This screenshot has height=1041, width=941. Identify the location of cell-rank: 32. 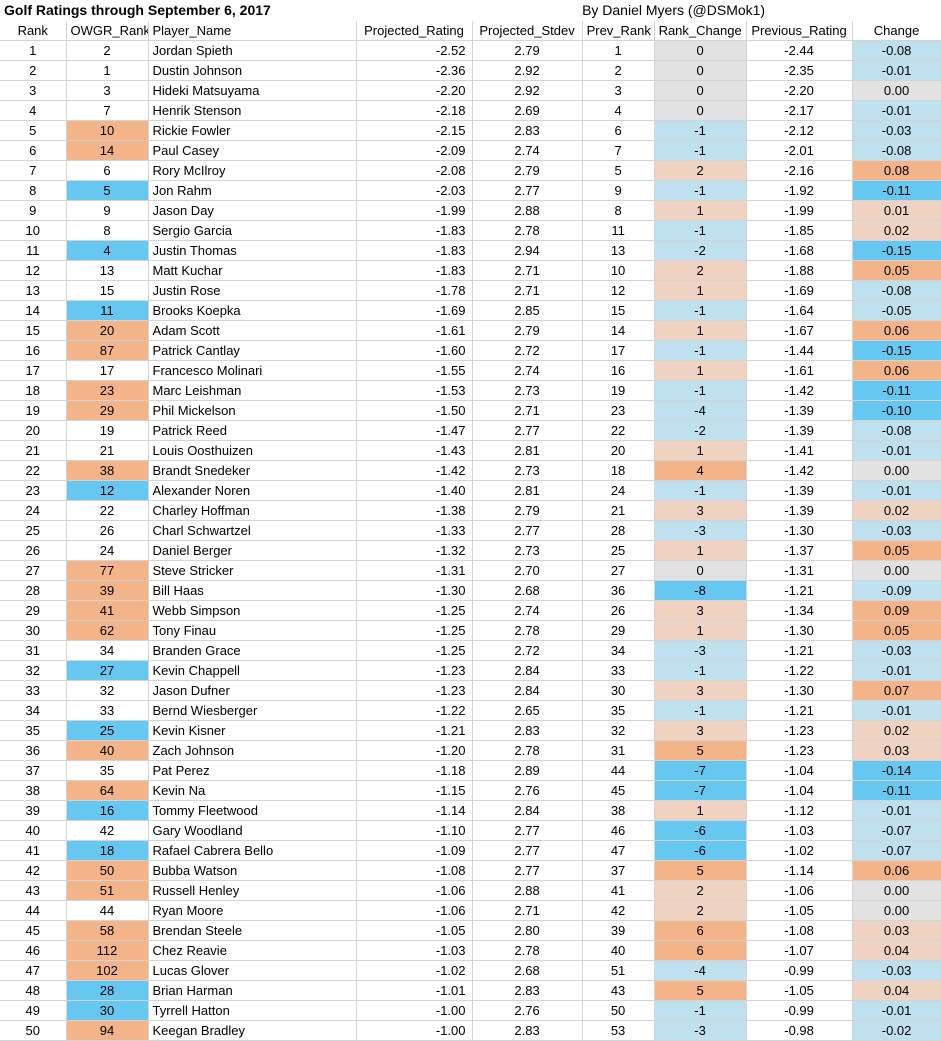
(33, 670).